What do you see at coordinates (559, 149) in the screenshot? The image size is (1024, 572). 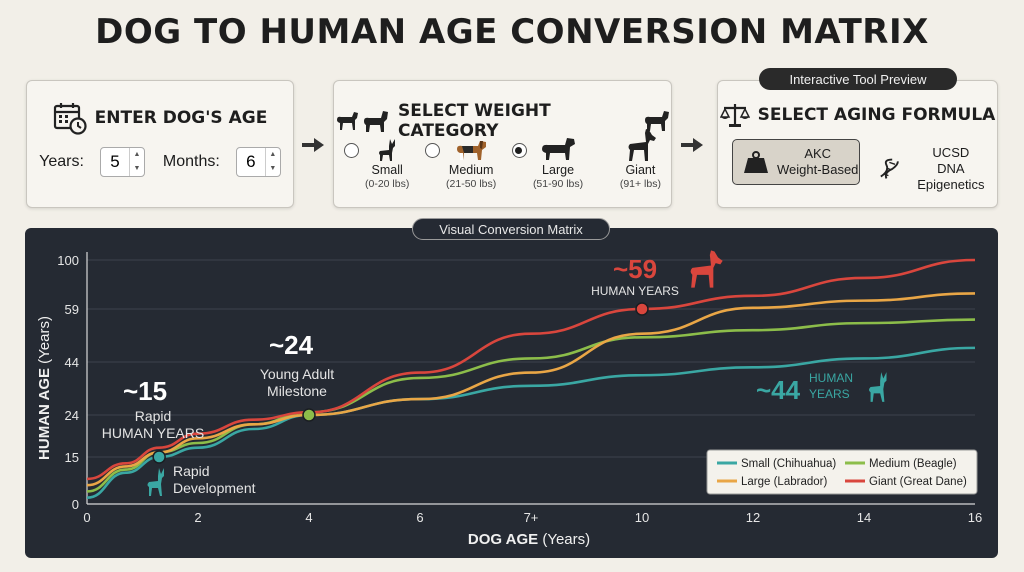 I see `labrador-icon` at bounding box center [559, 149].